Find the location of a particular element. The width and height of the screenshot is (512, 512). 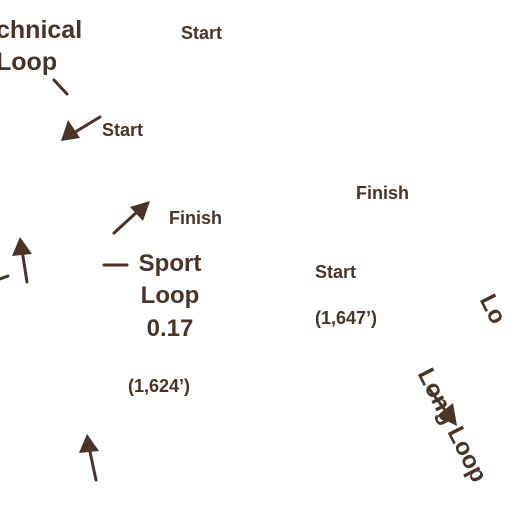

sport-loop-label-line2: Loop is located at coordinates (170, 295).